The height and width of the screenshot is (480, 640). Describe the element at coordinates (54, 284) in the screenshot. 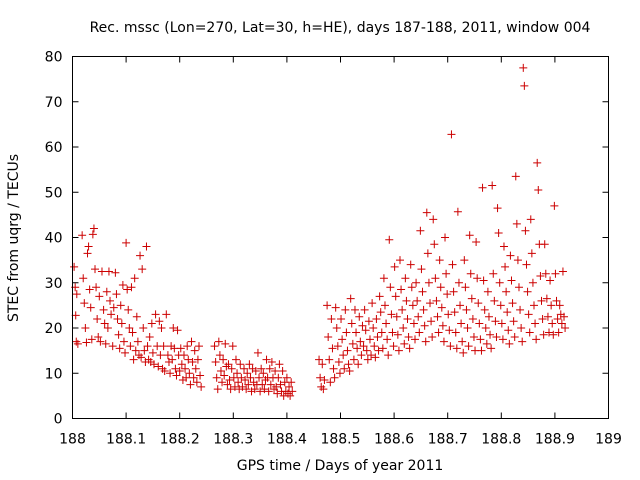

I see `y-tick-label: 30` at that location.